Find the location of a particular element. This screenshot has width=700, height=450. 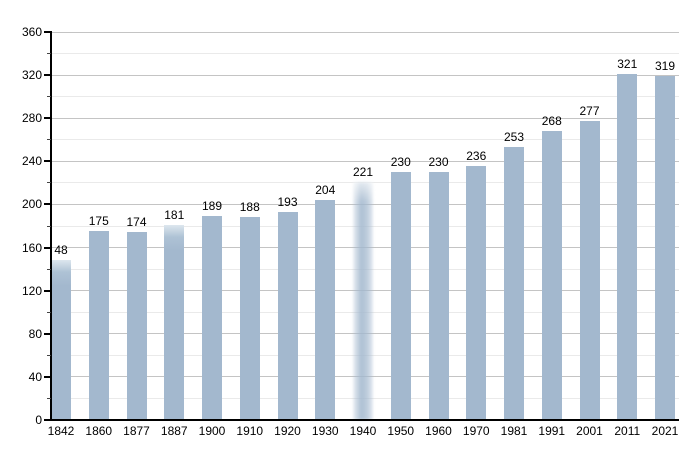

bar-value-label: 204 is located at coordinates (325, 190).